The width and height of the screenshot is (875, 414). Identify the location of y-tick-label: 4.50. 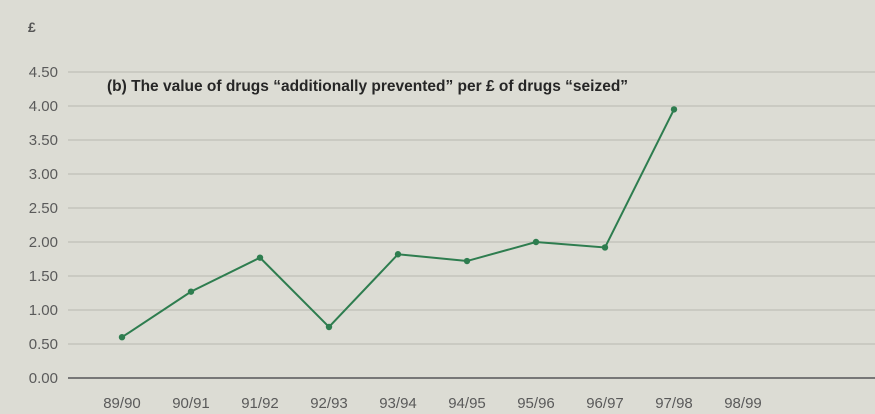
(43, 72).